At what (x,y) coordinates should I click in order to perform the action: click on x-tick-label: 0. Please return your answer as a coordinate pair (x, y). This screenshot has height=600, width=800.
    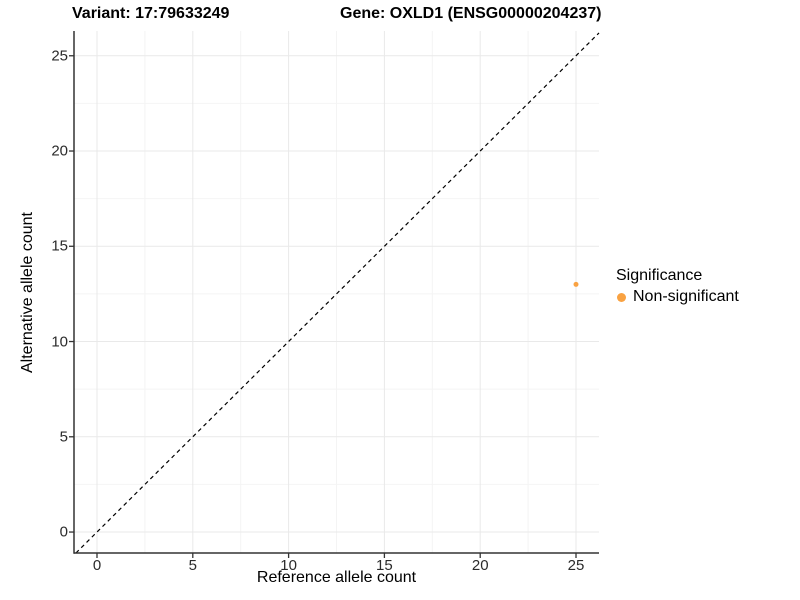
    Looking at the image, I should click on (97, 565).